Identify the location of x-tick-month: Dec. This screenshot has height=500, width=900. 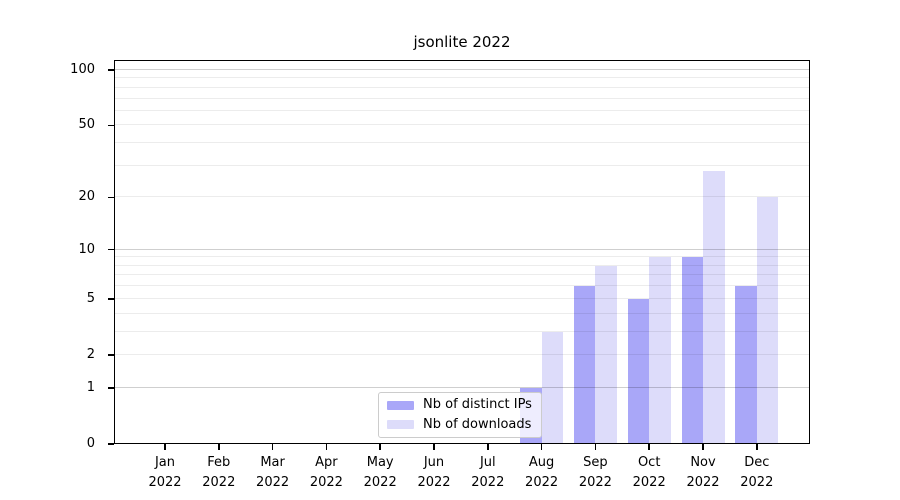
(757, 462).